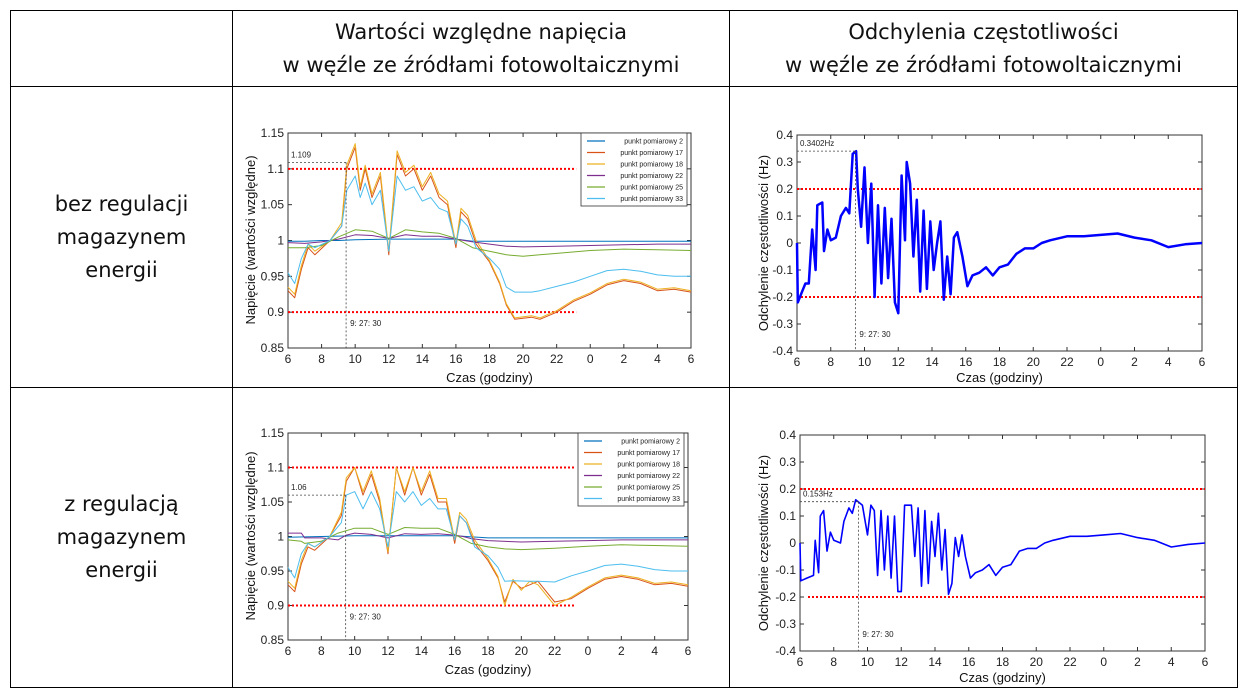 Image resolution: width=1250 pixels, height=700 pixels. Describe the element at coordinates (999, 232) in the screenshot. I see `series-line-odchylenie-częstotliwości` at that location.